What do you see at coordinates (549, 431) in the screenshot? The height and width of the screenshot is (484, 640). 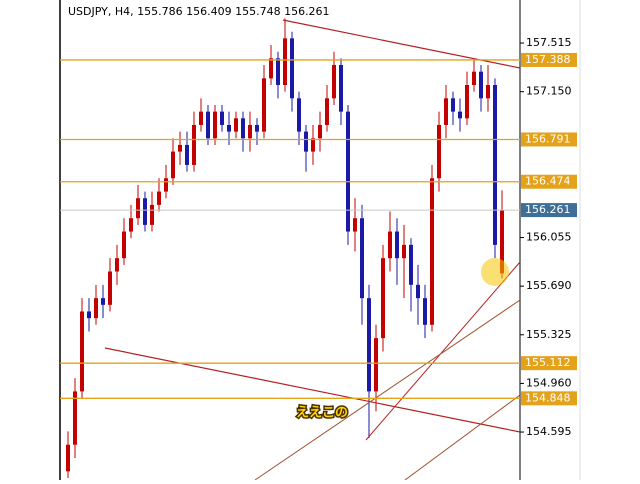 I see `y-tick-label: 154.595` at bounding box center [549, 431].